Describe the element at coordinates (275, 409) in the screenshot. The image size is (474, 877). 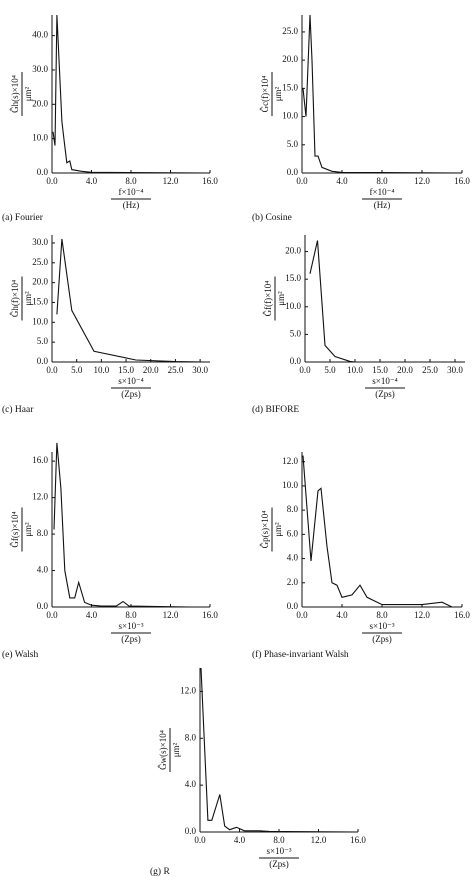
I see `panel-caption: (d) BIFORE` at that location.